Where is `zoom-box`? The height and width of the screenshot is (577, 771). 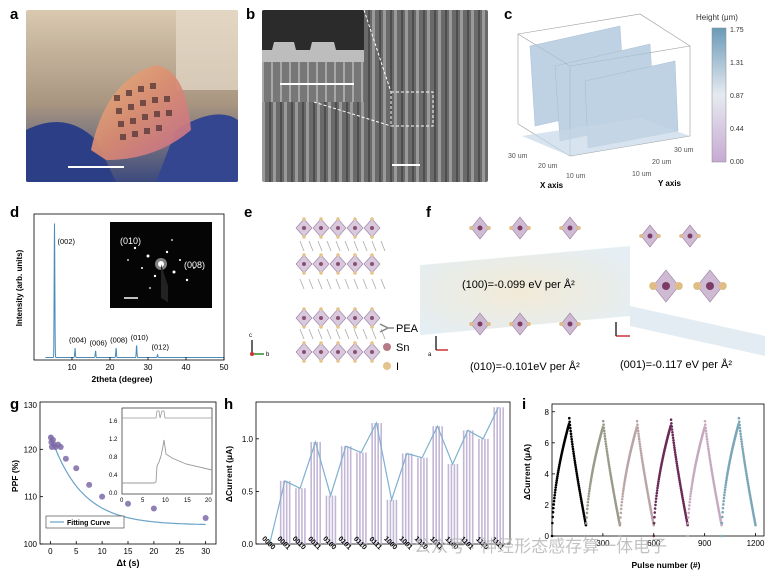
zoom-box is located at coordinates (412, 109).